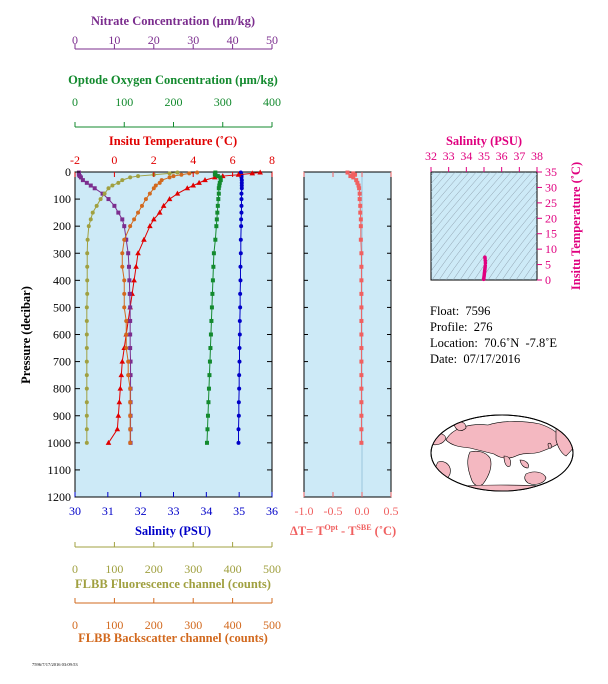  Describe the element at coordinates (174, 102) in the screenshot. I see `oxygen-tick-label: 200` at that location.